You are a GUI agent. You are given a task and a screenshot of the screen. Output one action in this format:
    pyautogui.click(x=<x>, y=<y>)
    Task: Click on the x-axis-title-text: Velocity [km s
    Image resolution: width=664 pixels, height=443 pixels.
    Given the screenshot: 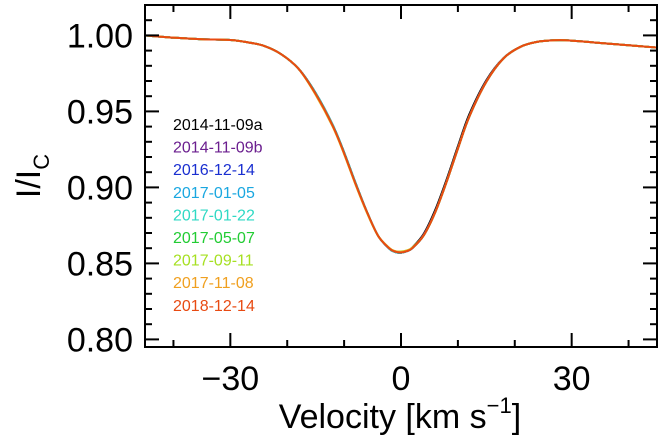 What is the action you would take?
    pyautogui.click(x=383, y=417)
    